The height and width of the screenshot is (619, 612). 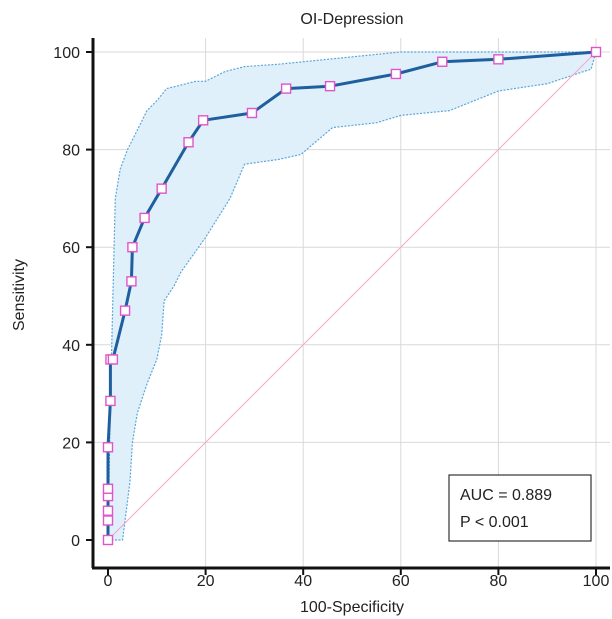 What do you see at coordinates (66, 53) in the screenshot?
I see `y-tick-label: 100` at bounding box center [66, 53].